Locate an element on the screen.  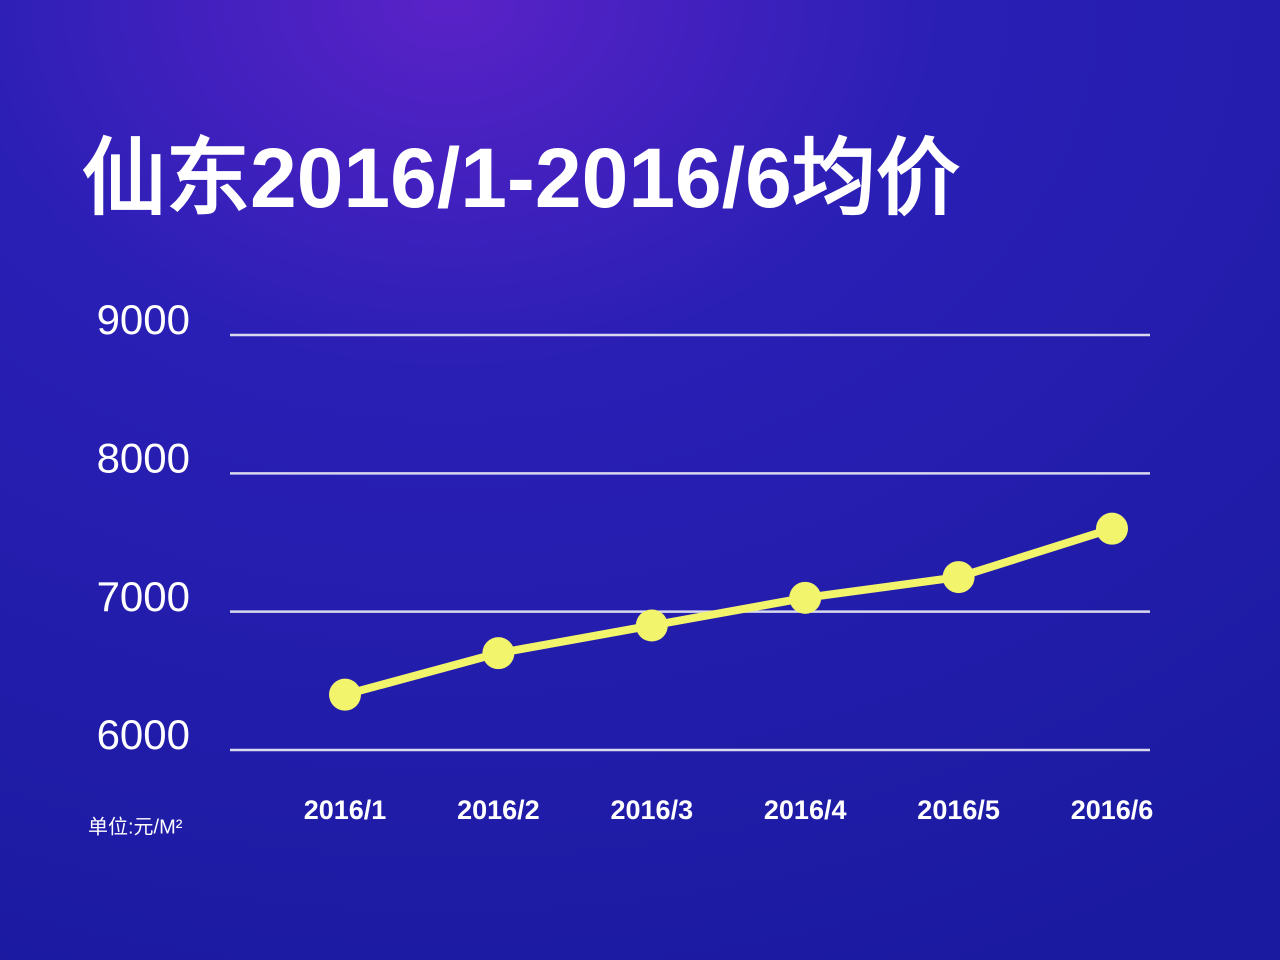
y-tick-label: 9000 is located at coordinates (143, 319).